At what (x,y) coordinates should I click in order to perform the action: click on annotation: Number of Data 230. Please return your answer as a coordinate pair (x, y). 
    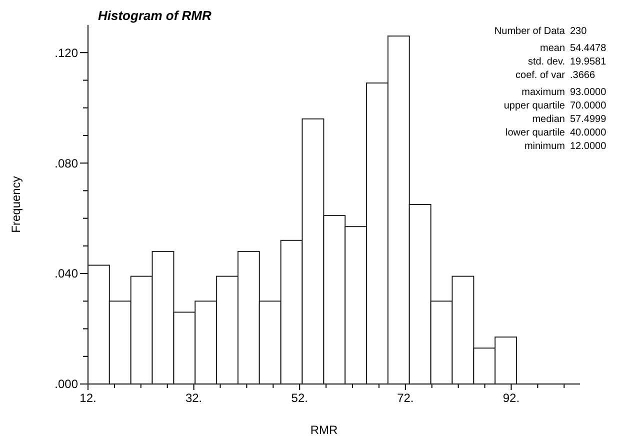
    Looking at the image, I should click on (541, 31).